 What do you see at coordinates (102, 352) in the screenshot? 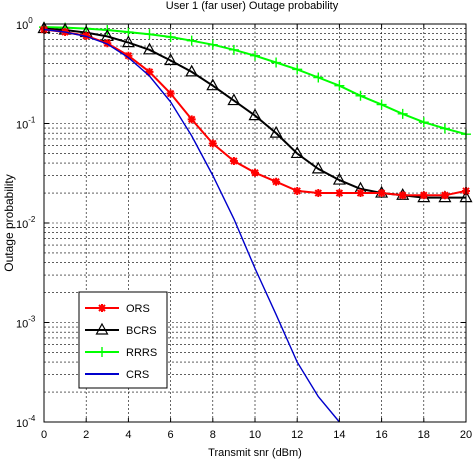
I see `legend-rrrs-marker` at bounding box center [102, 352].